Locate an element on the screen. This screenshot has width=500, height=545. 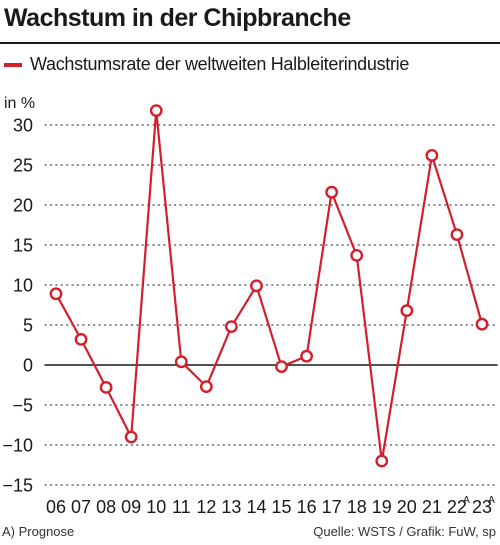
x-tick-label: 16 is located at coordinates (307, 507).